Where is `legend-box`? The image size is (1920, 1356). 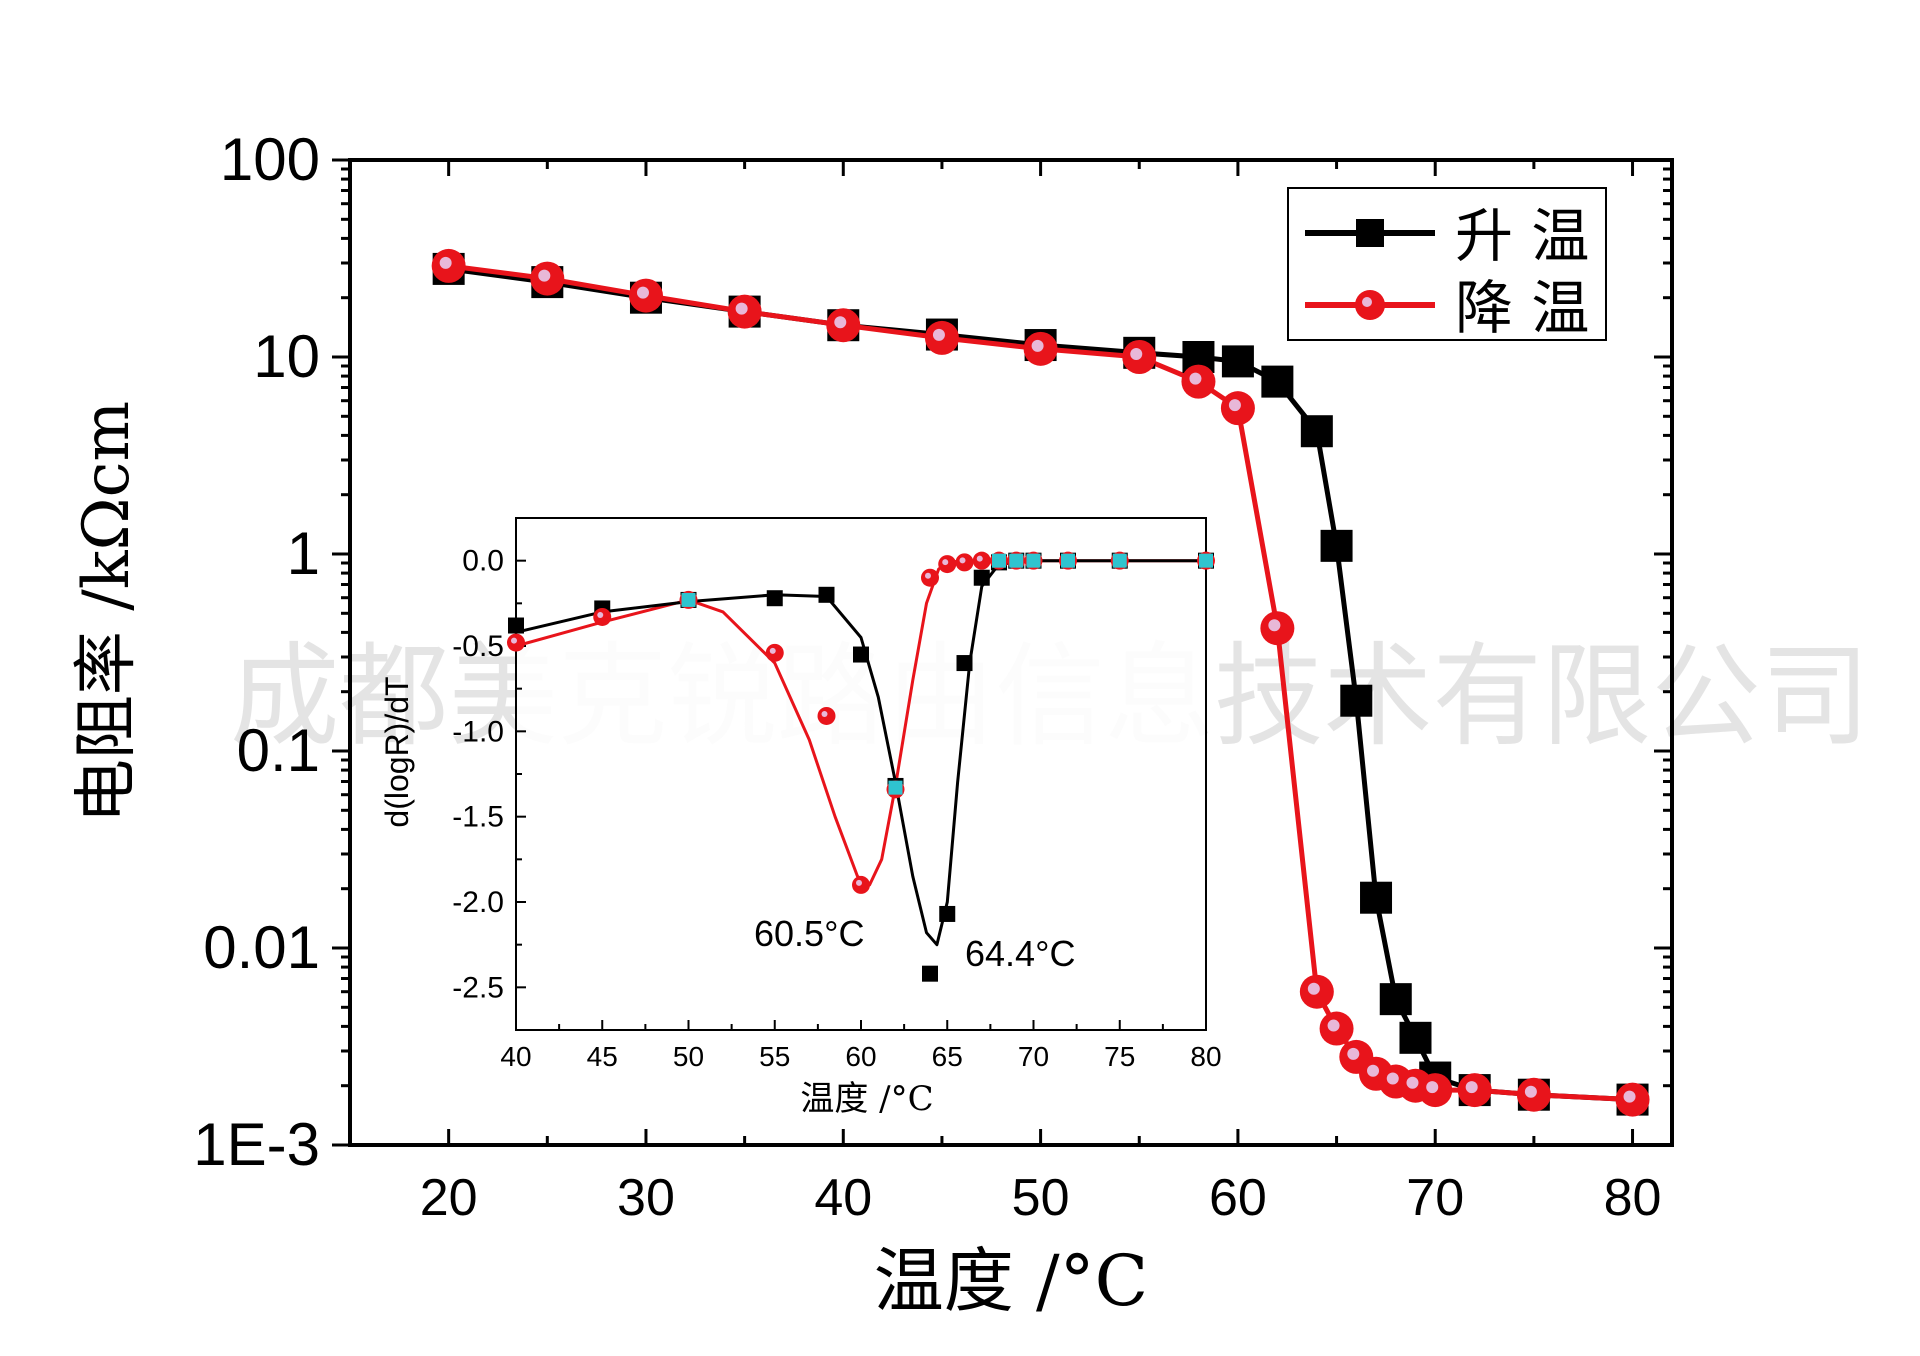
legend-box is located at coordinates (1447, 264).